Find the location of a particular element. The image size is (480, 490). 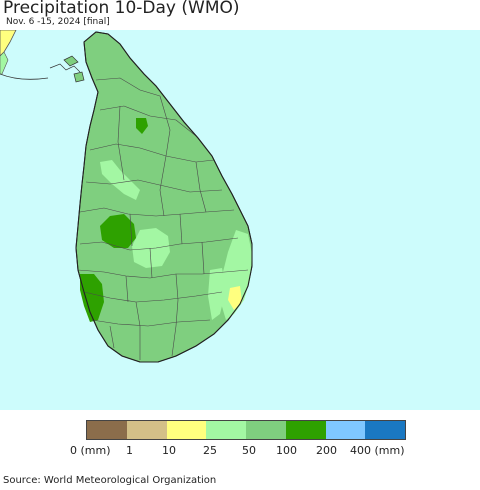

legend-label-0: 0 (mm) is located at coordinates (90, 450).